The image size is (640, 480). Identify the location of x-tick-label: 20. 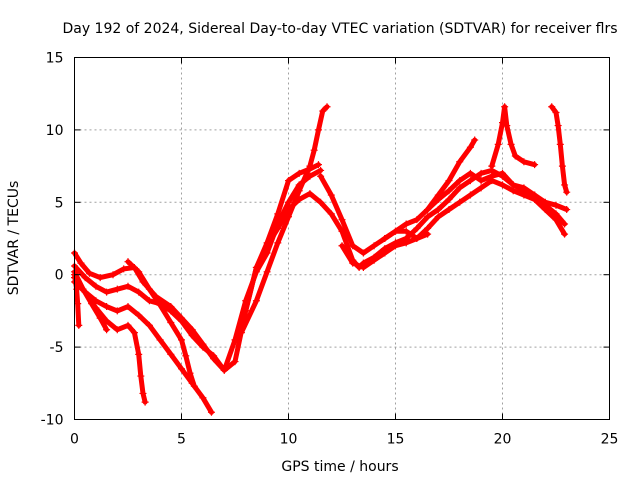
(503, 440).